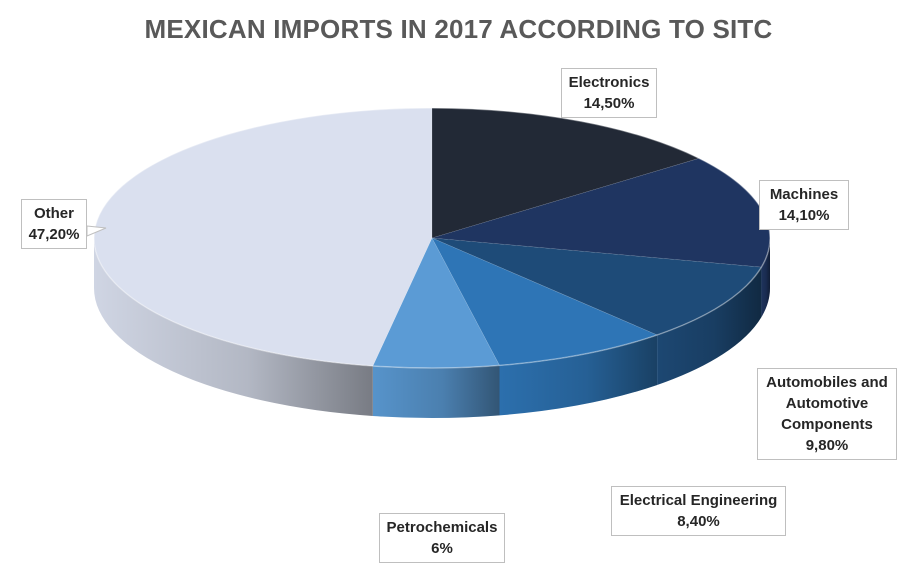 This screenshot has height=573, width=917. Describe the element at coordinates (565, 173) in the screenshot. I see `slice-electronics` at that location.